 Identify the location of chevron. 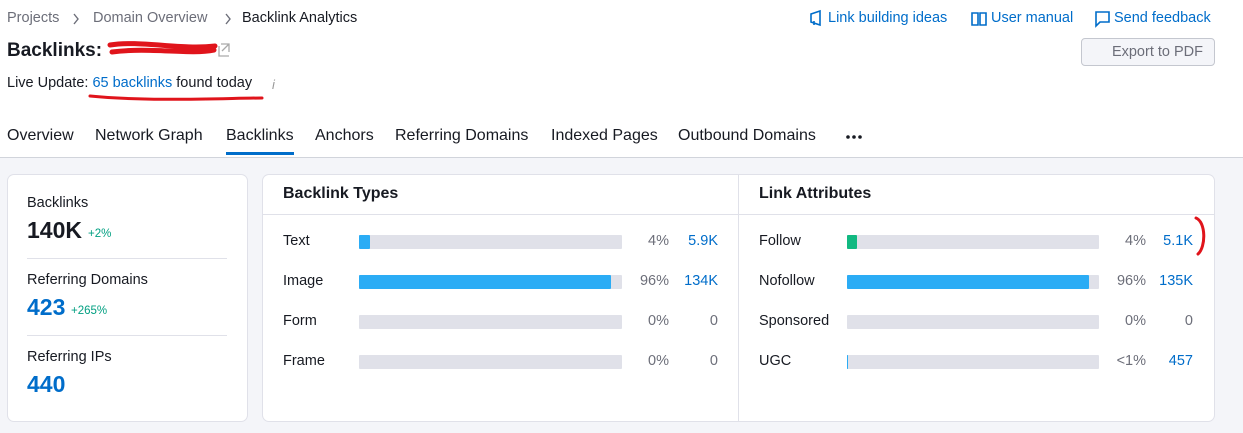
(152, 19).